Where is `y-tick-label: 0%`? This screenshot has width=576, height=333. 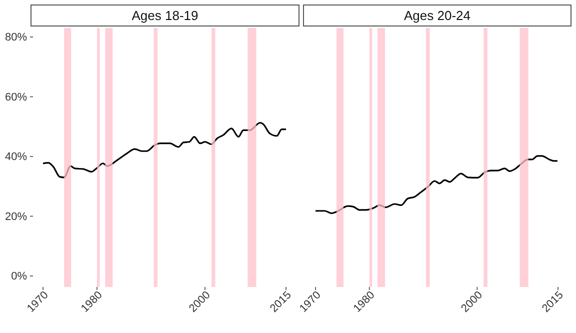
y-tick-label: 0% is located at coordinates (19, 276).